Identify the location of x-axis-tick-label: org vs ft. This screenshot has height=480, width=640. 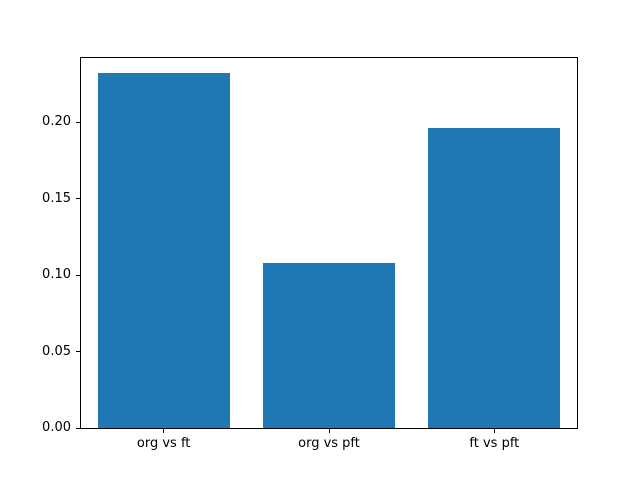
(163, 443).